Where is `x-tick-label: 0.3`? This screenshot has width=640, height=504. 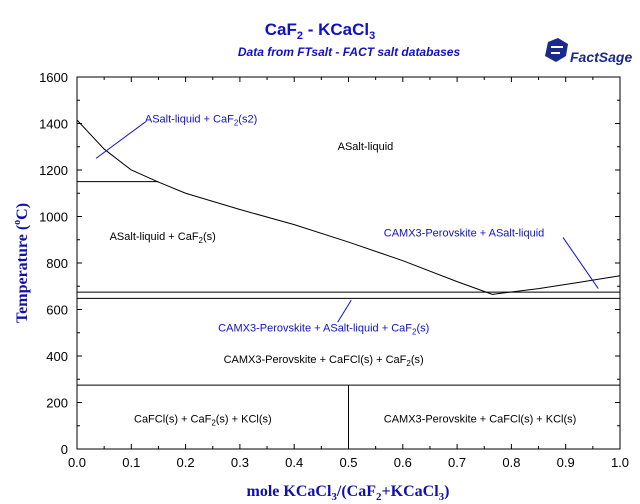 x-tick-label: 0.3 is located at coordinates (240, 462).